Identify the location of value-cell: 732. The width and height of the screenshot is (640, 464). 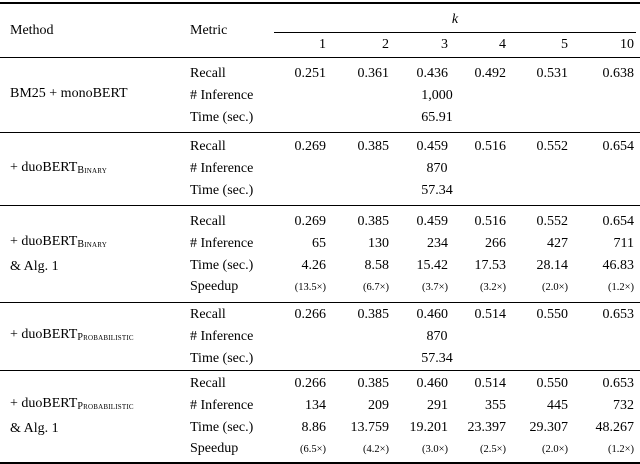
(624, 405).